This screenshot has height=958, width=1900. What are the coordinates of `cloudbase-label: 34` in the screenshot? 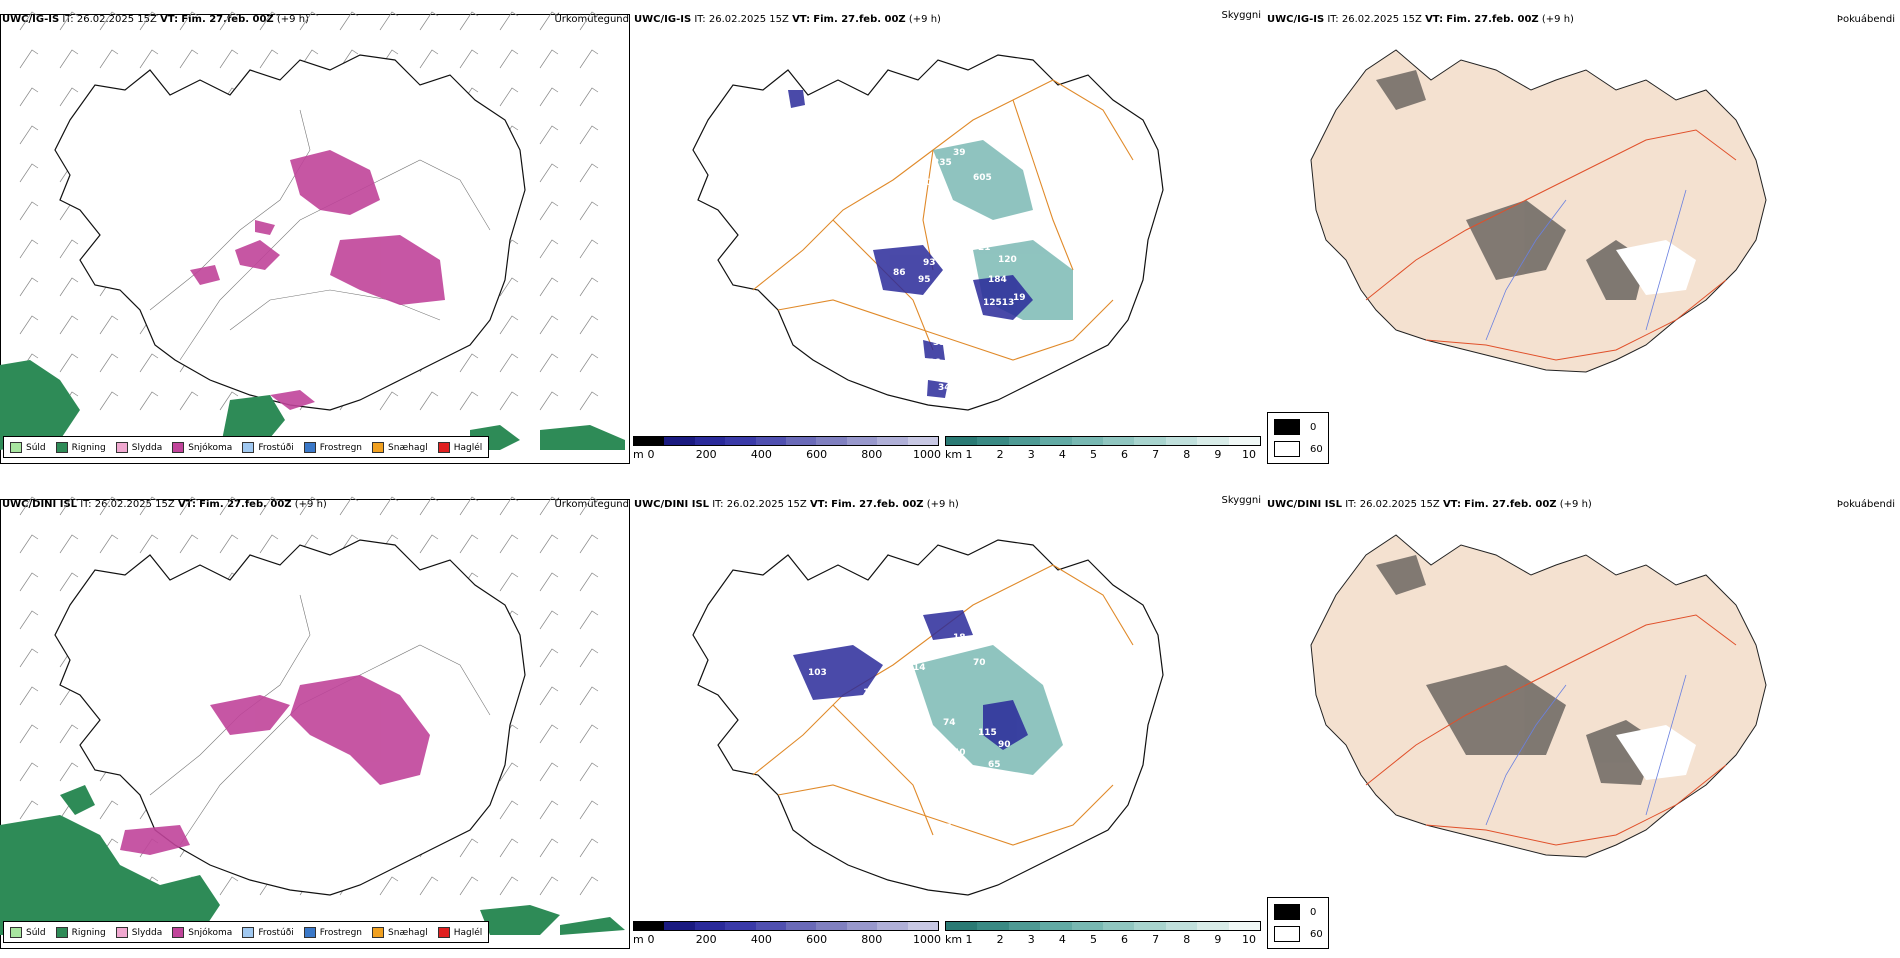 It's located at (944, 388).